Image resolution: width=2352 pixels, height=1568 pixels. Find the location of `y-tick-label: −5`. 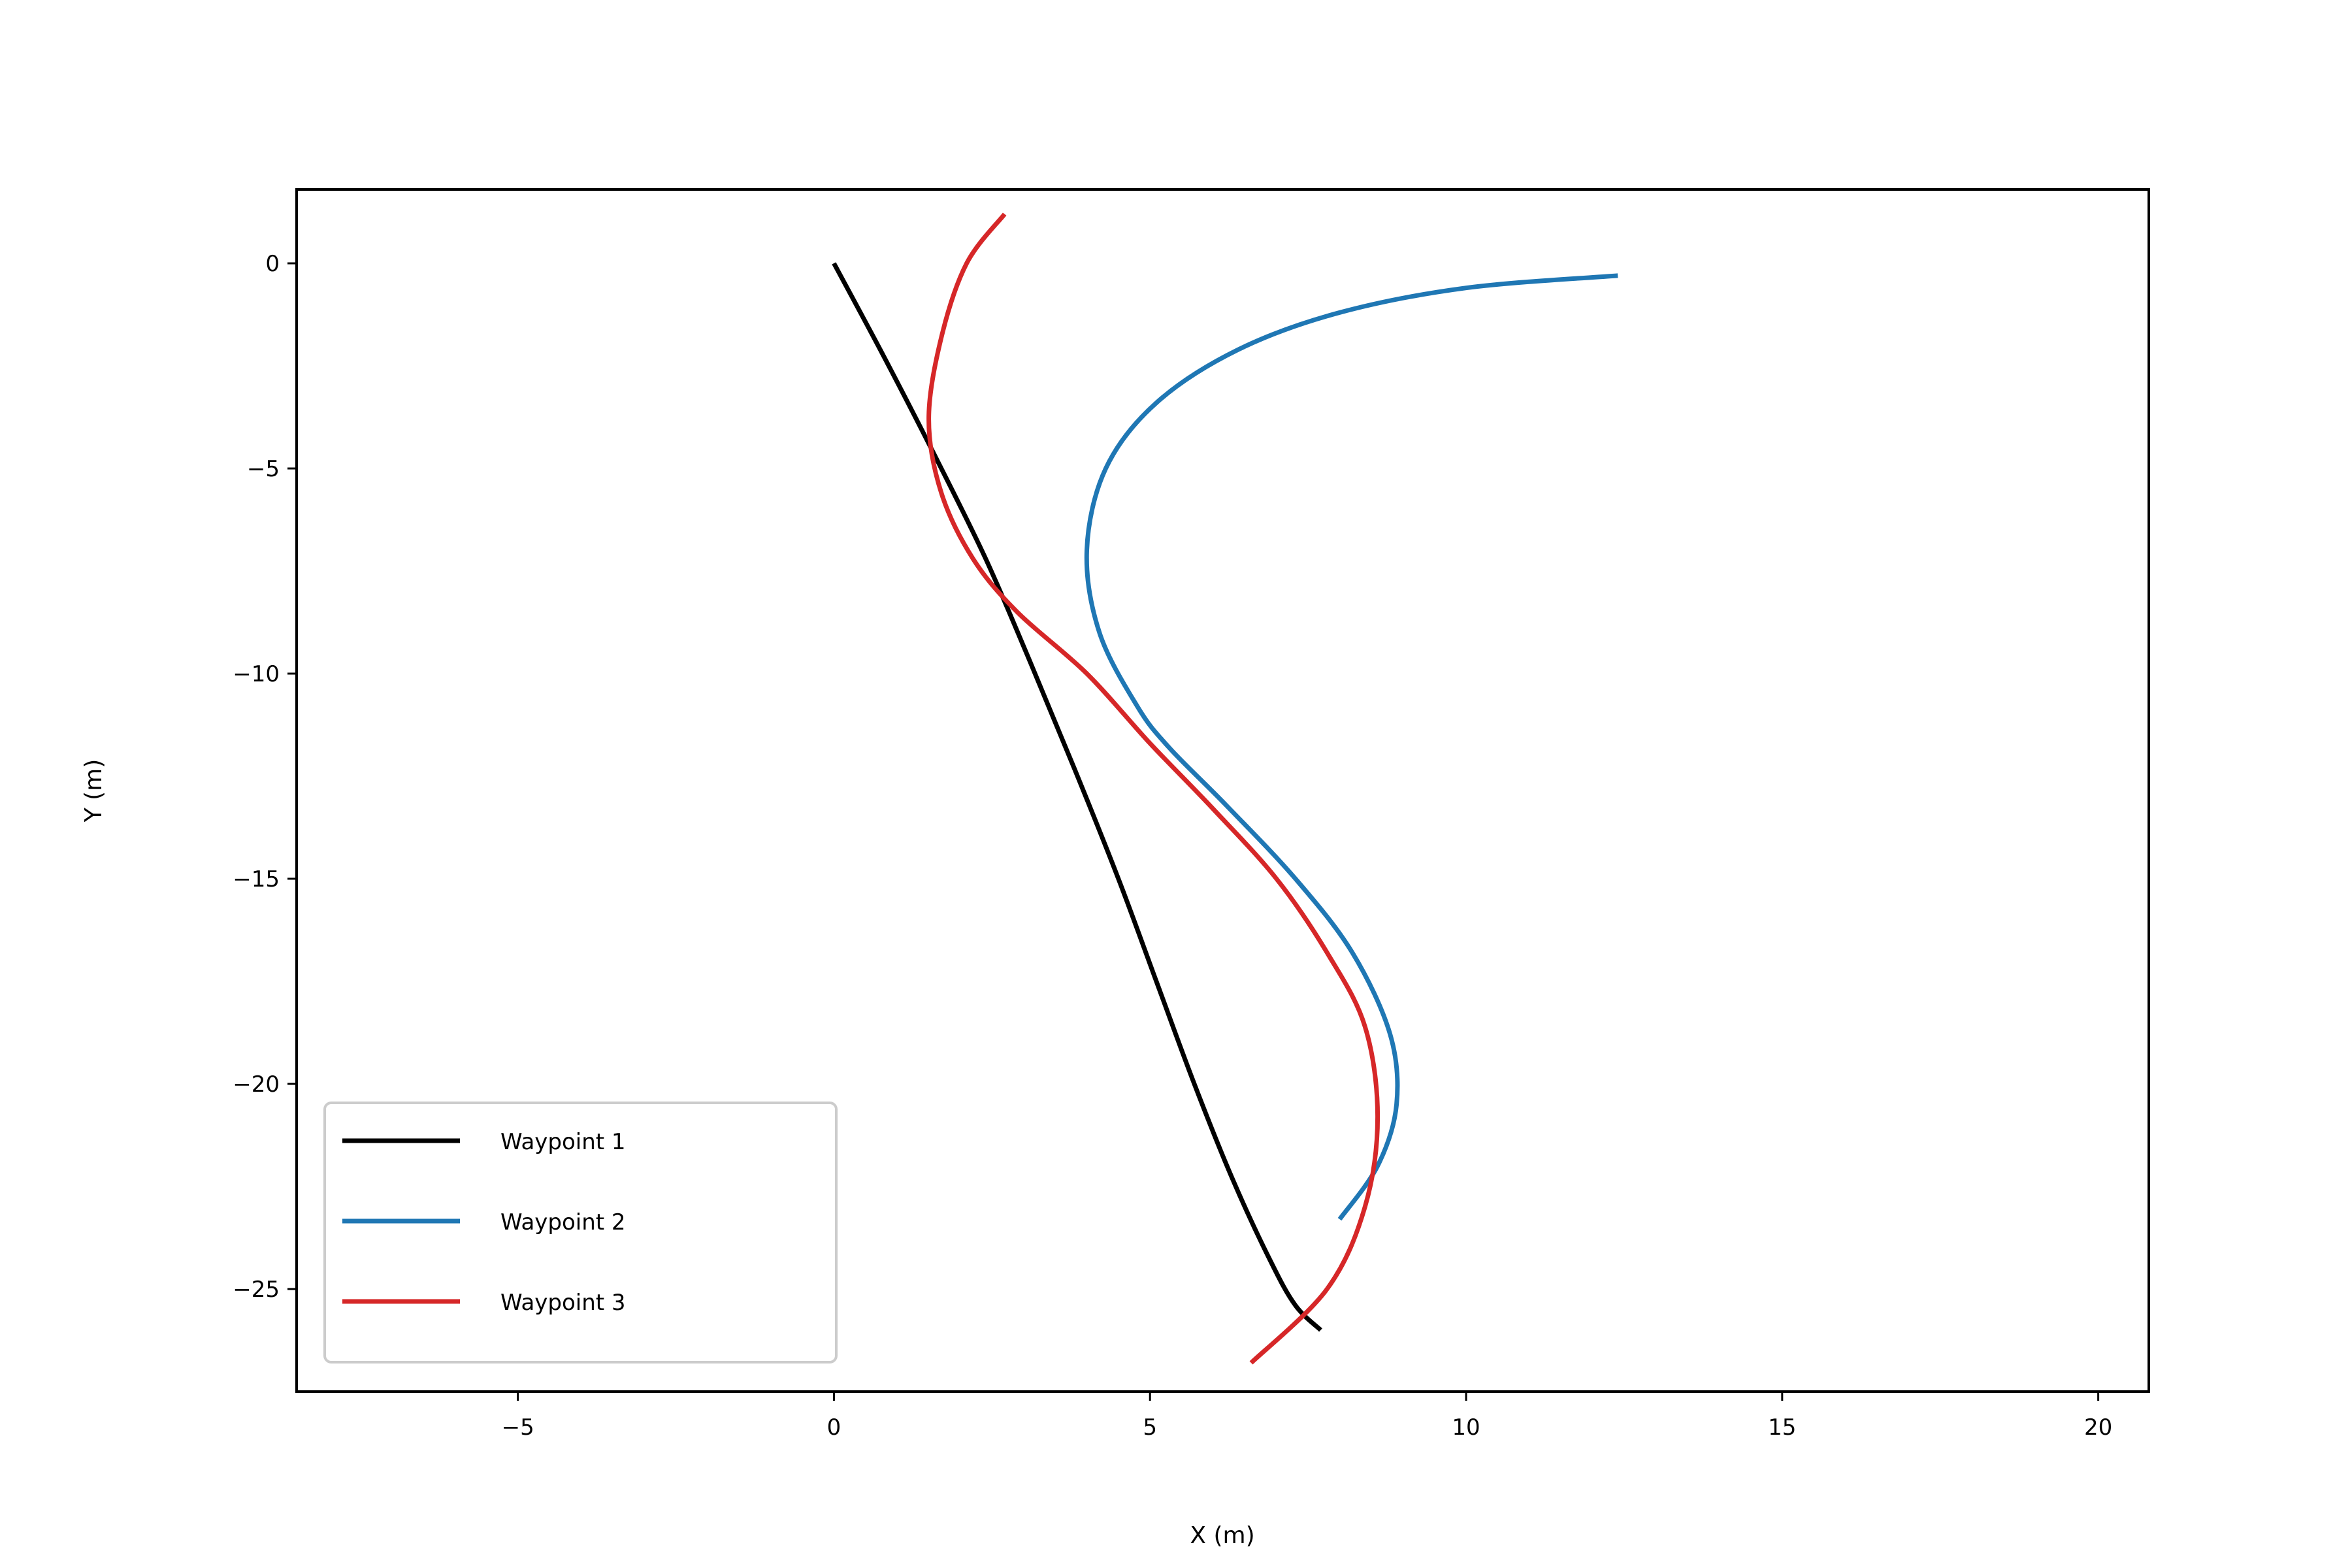

y-tick-label: −5 is located at coordinates (263, 469).